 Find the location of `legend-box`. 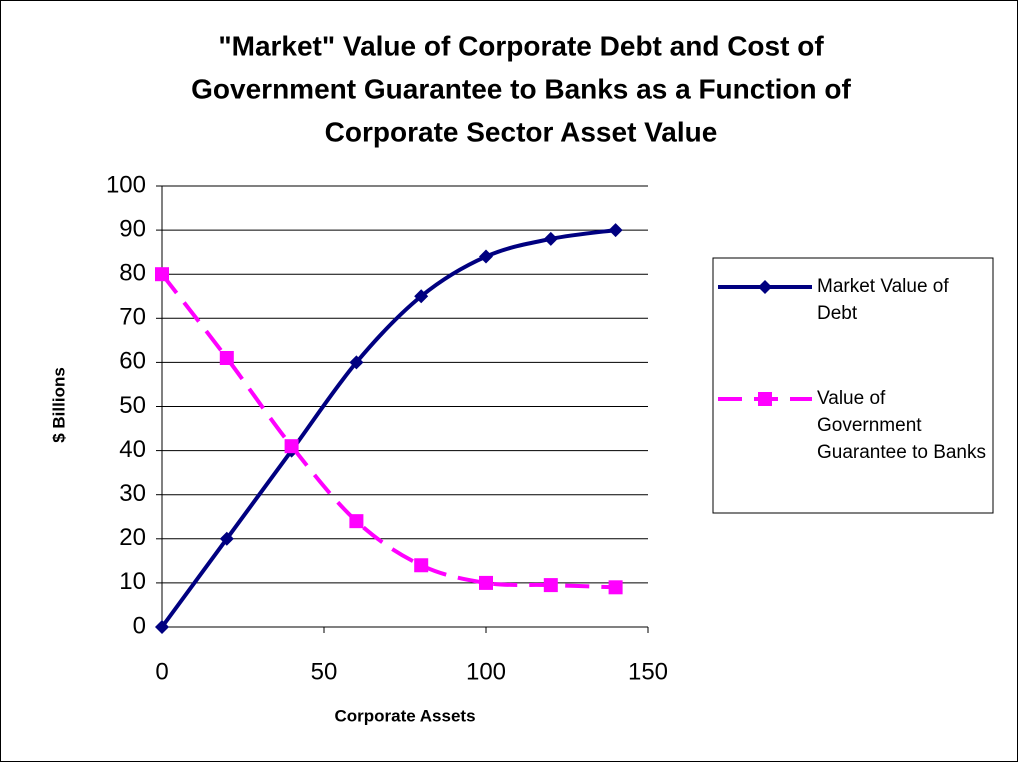

legend-box is located at coordinates (853, 385).